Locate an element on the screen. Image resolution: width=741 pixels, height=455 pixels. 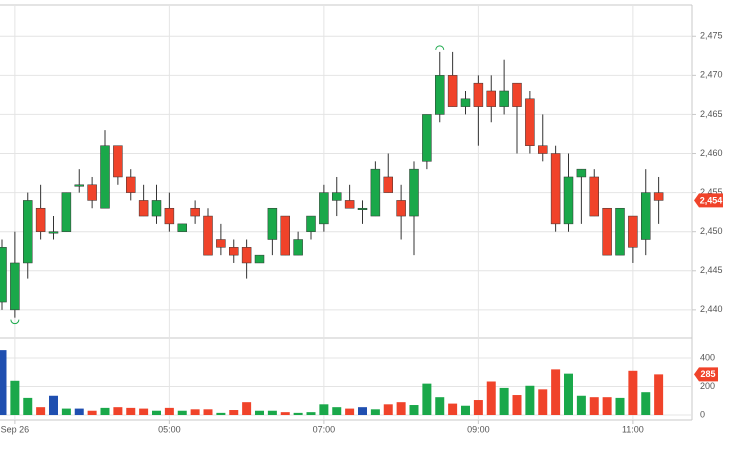
y-tick-label: 2,470 is located at coordinates (711, 75).